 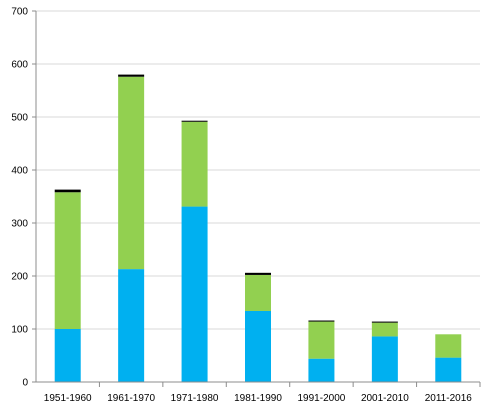 What do you see at coordinates (19, 224) in the screenshot?
I see `y-tick-label: 300` at bounding box center [19, 224].